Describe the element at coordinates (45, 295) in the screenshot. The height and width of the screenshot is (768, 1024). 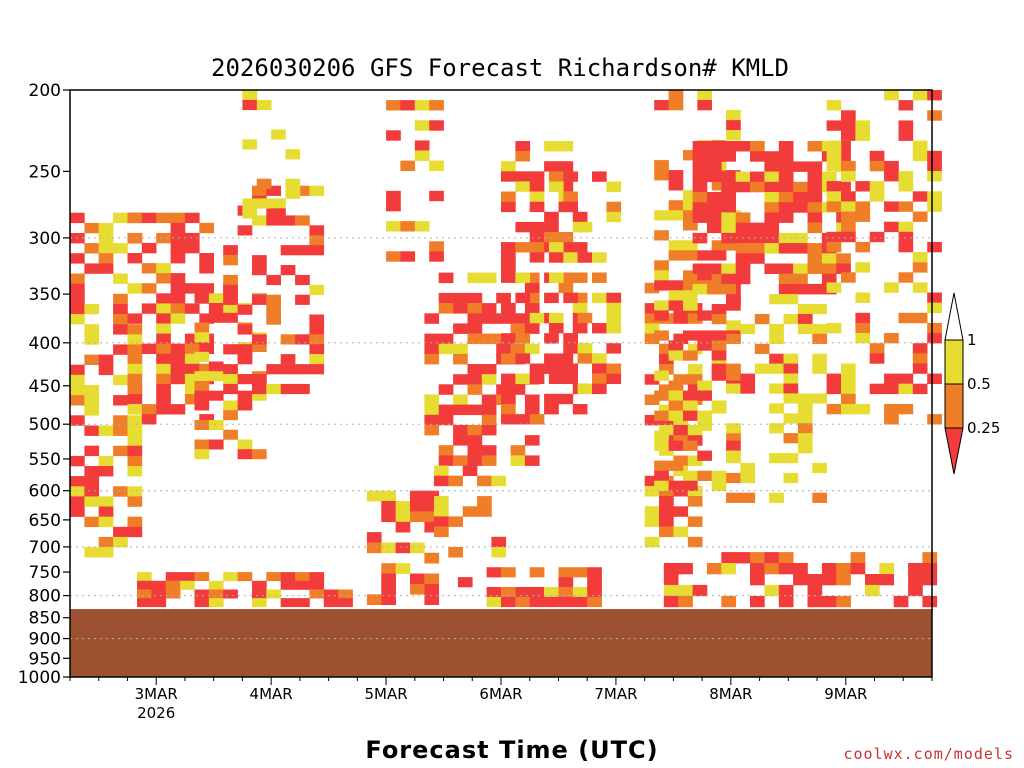
I see `y-tick-label: 350` at that location.